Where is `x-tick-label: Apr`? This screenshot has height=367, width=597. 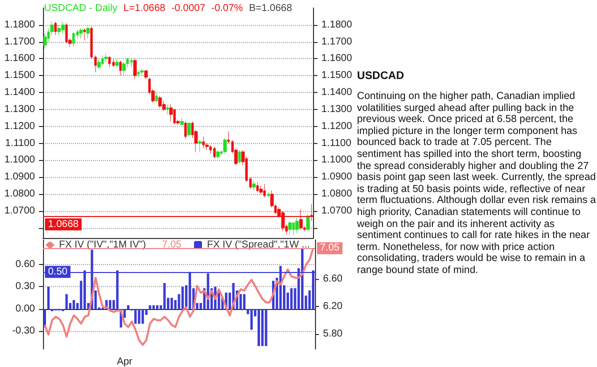
x-tick-label: Apr is located at coordinates (125, 361).